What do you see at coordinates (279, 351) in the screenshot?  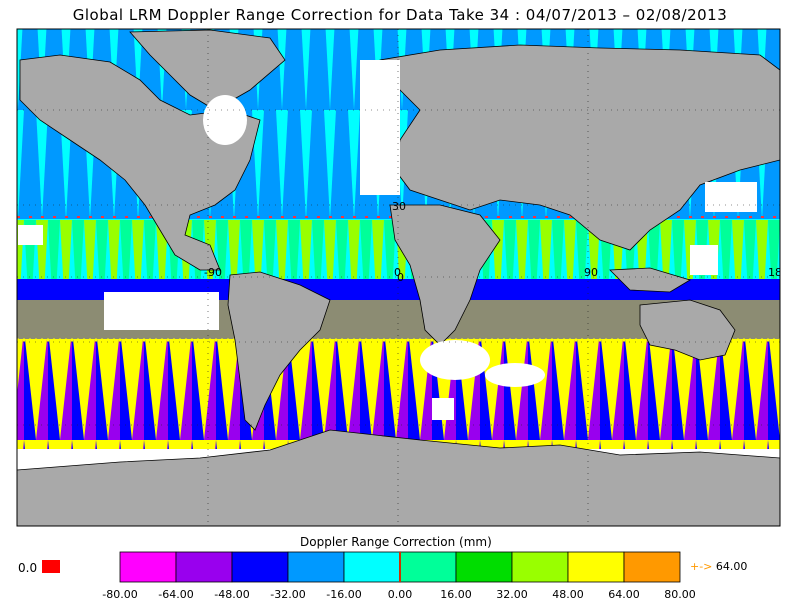 I see `landmass-south-america` at bounding box center [279, 351].